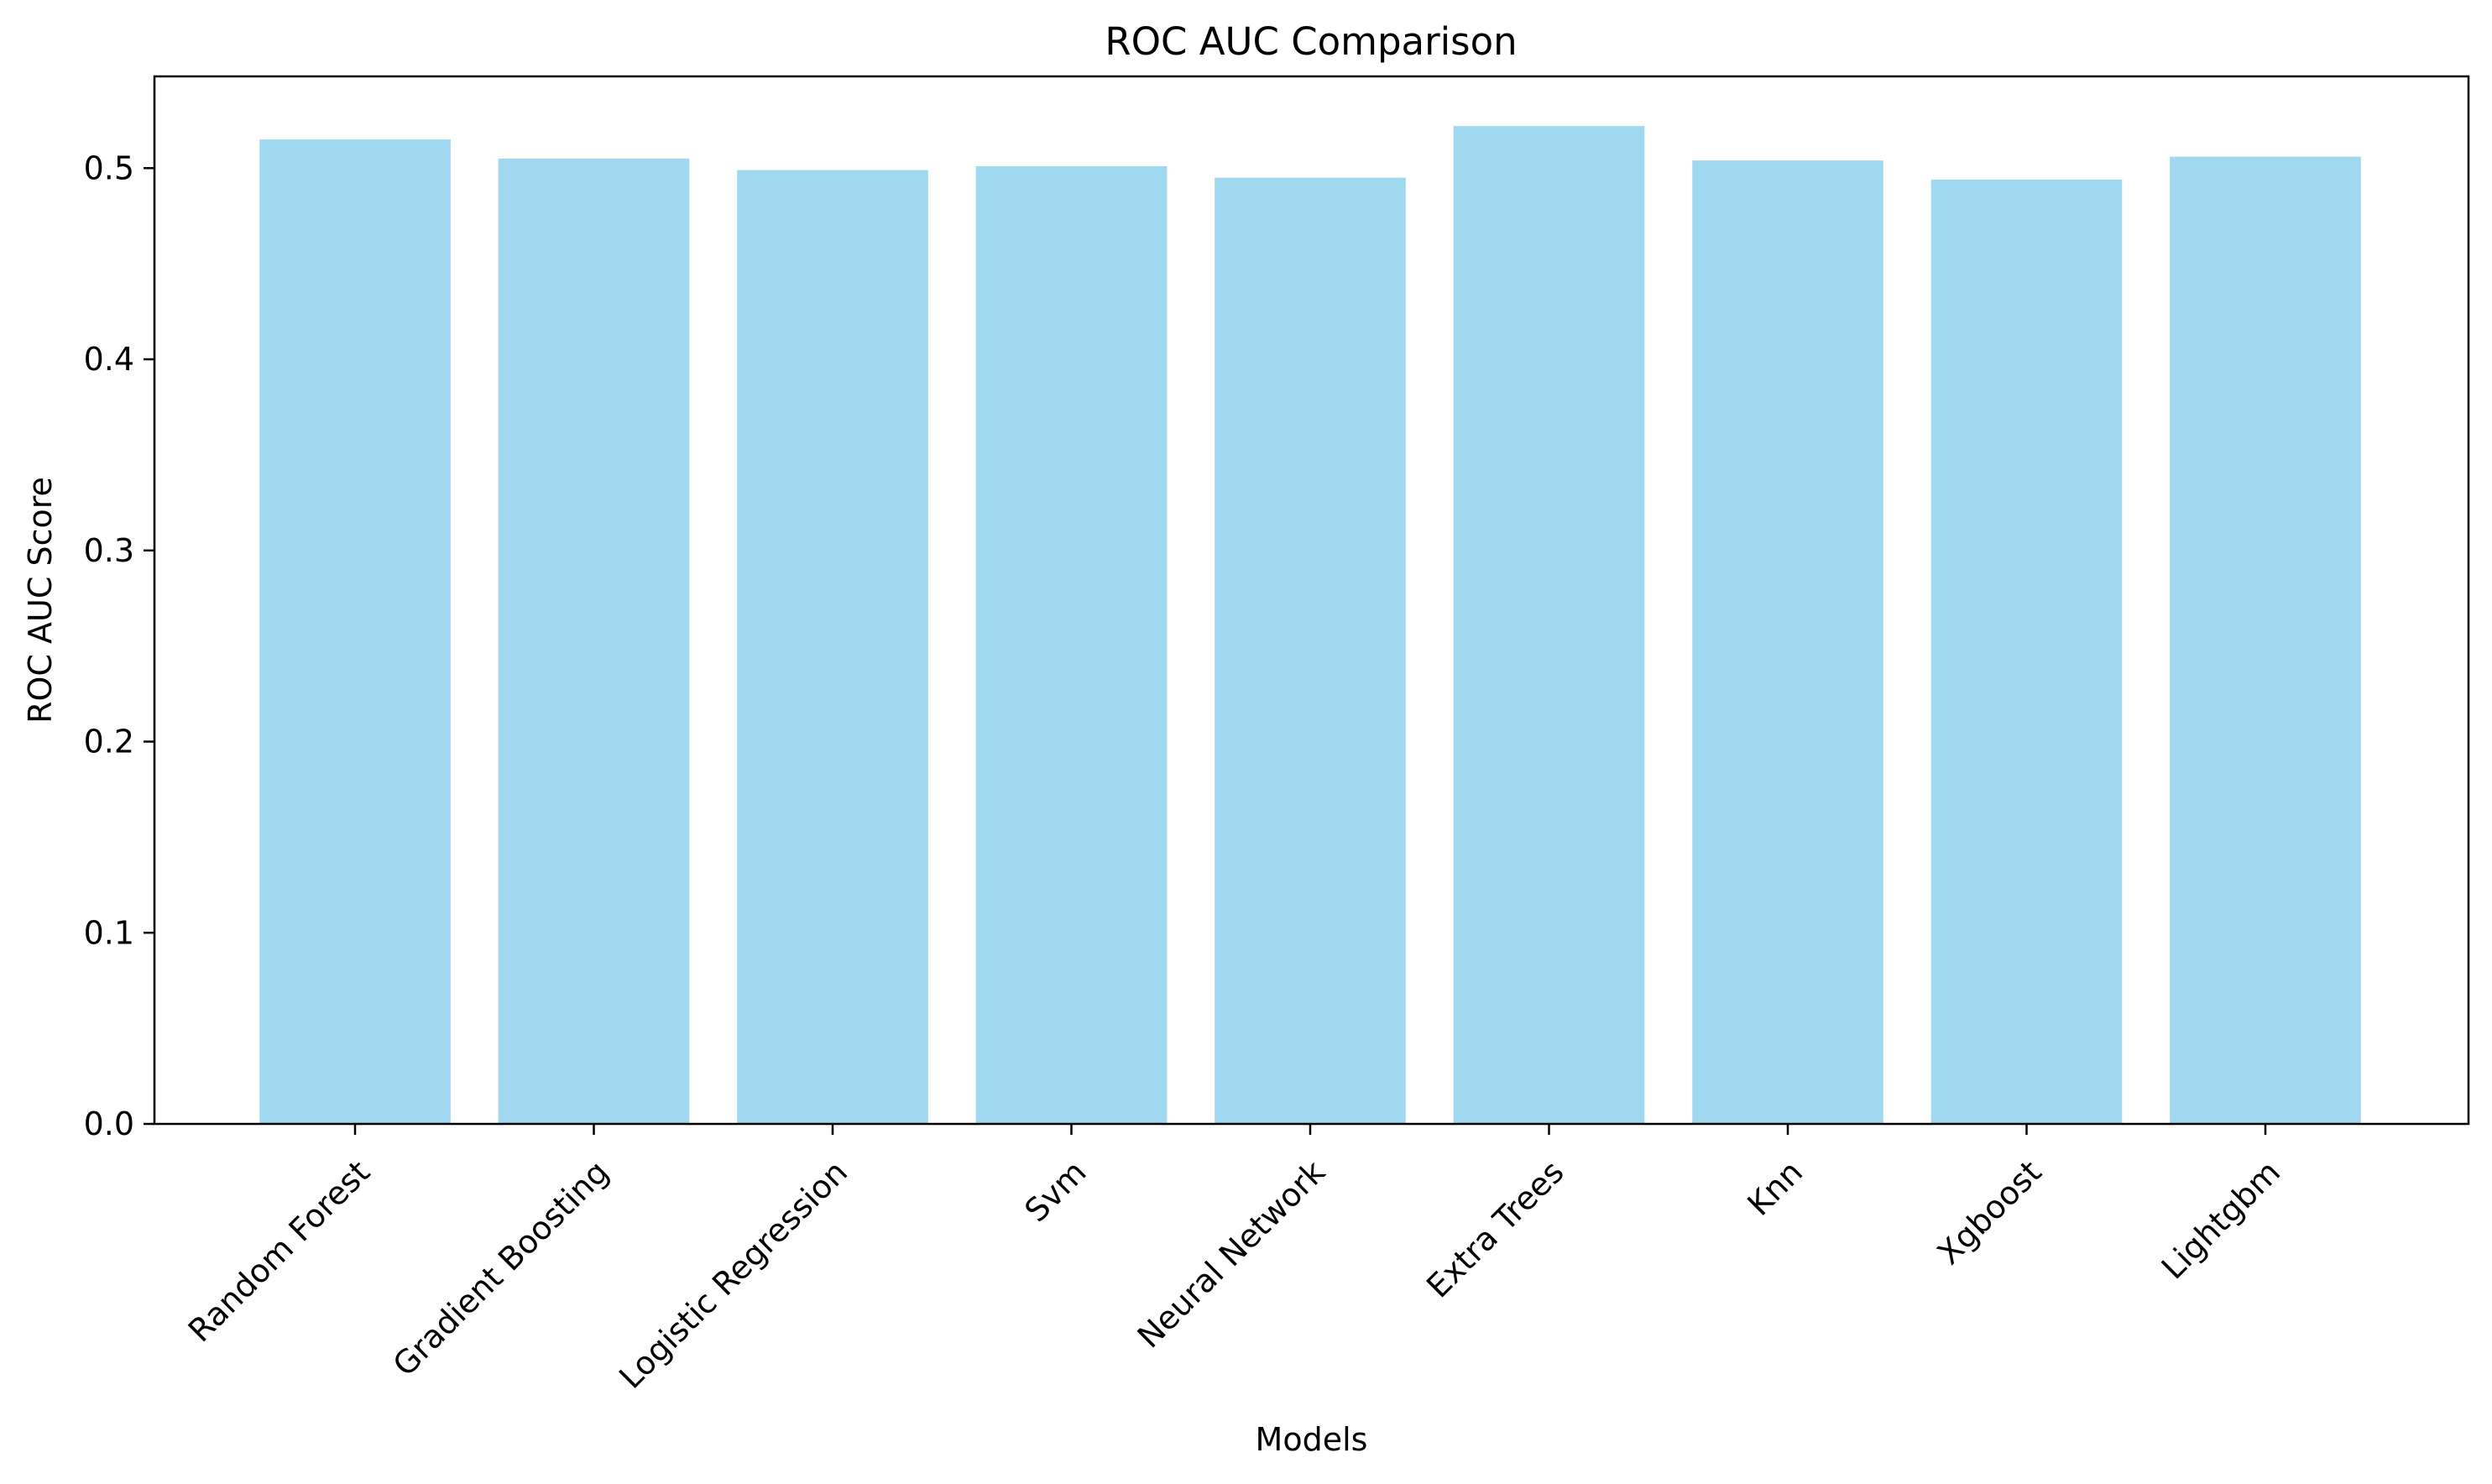 Image resolution: width=2492 pixels, height=1484 pixels. I want to click on x-tick-label-logistic-regression: Logistic Regression, so click(733, 1274).